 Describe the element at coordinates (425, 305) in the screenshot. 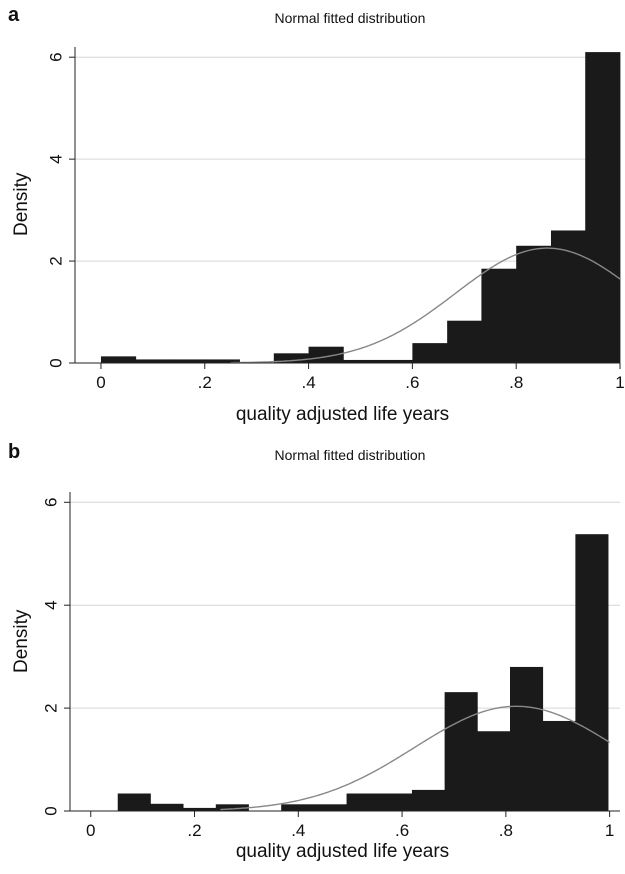

I see `normal-curve-a` at that location.